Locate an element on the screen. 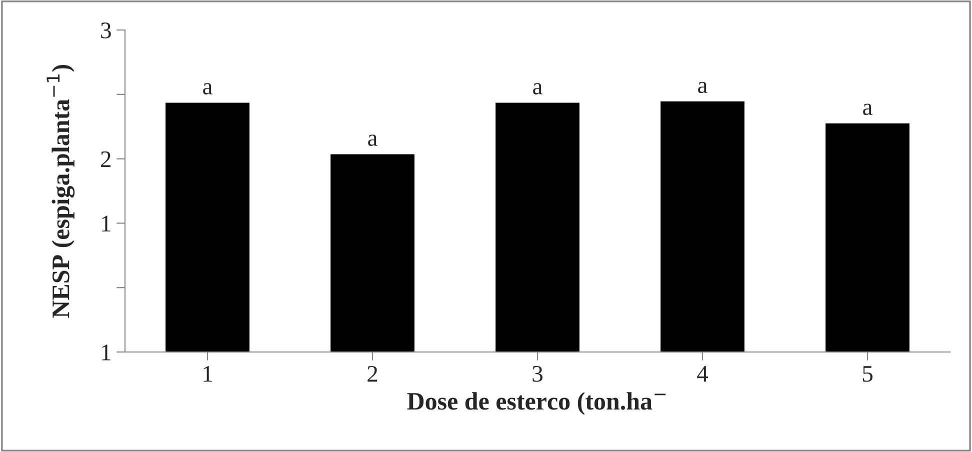 This screenshot has width=972, height=452. x-tick-label: 5 is located at coordinates (867, 374).